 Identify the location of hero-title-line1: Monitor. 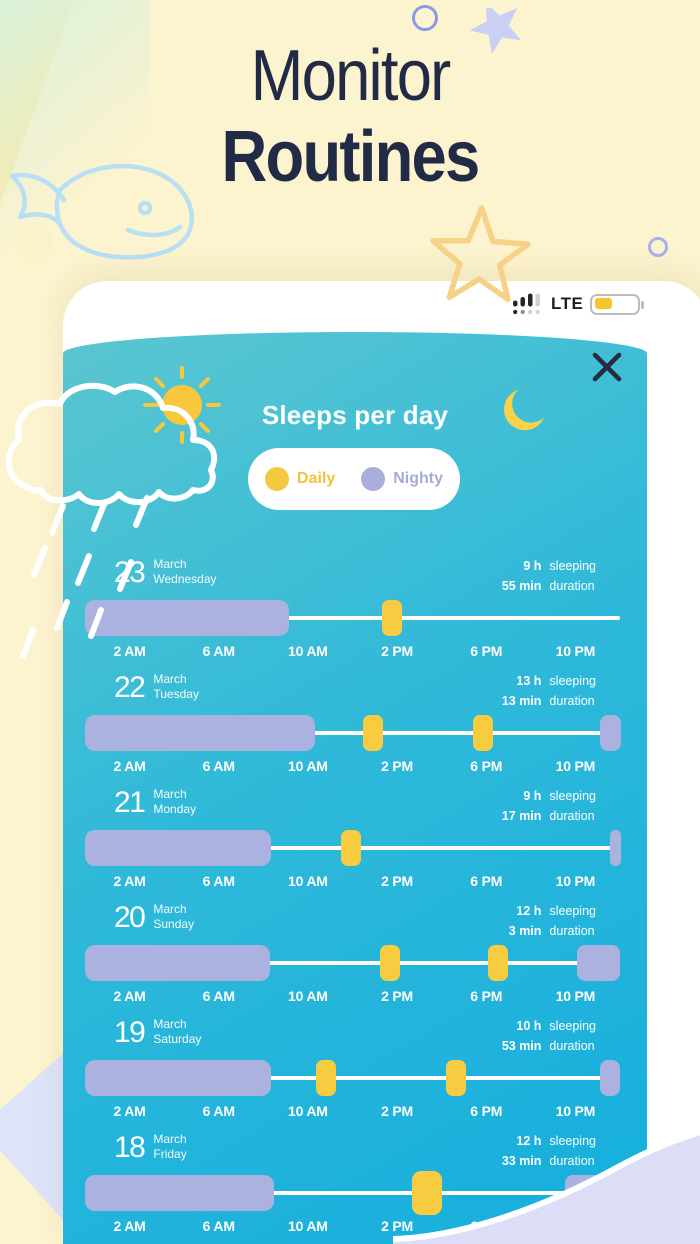
(351, 76).